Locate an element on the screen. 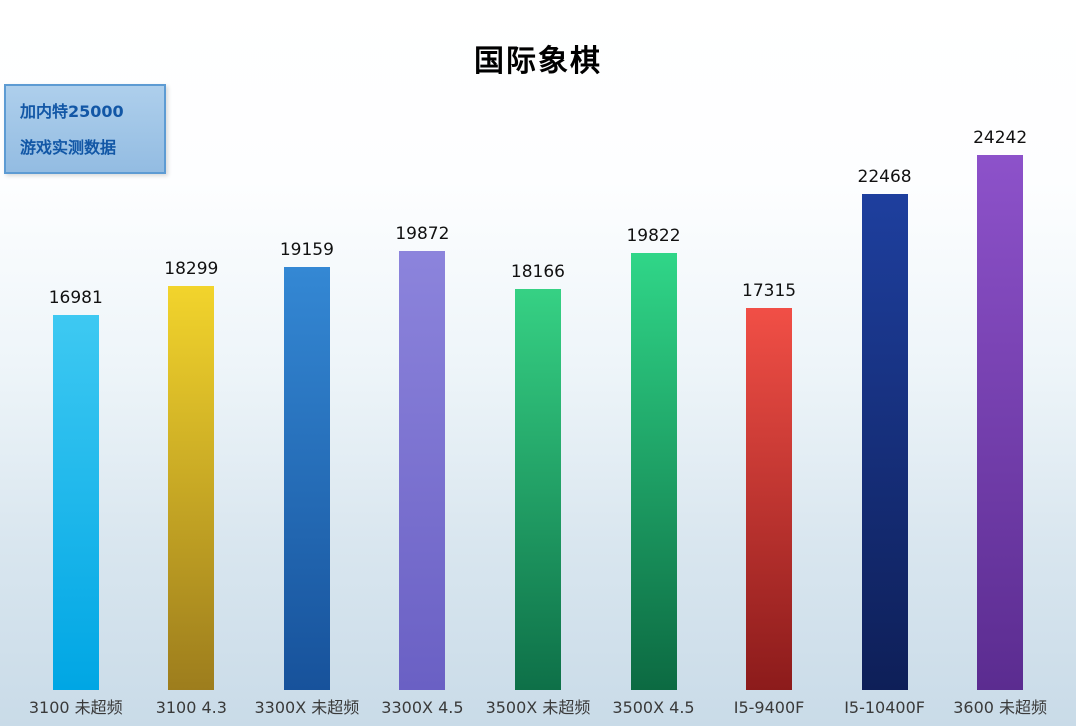 The width and height of the screenshot is (1076, 726). bar-column: 18299 3100 4.3 is located at coordinates (191, 492).